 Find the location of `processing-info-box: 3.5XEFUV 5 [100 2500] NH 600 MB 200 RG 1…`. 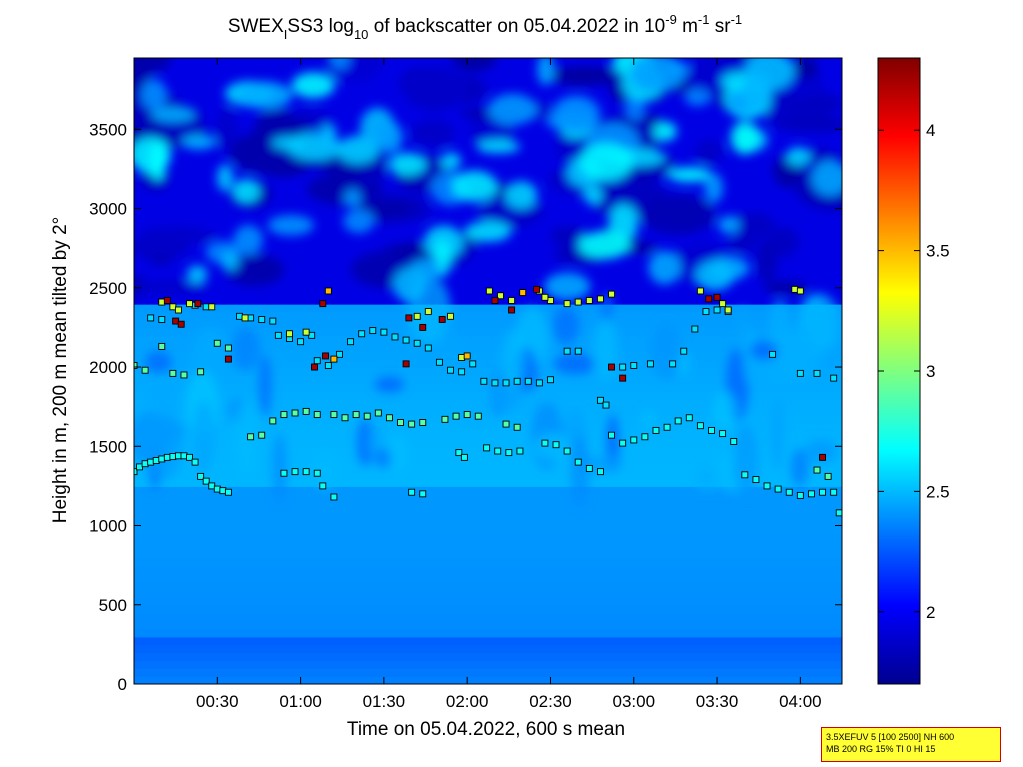

processing-info-box: 3.5XEFUV 5 [100 2500] NH 600 MB 200 RG 1… is located at coordinates (911, 744).